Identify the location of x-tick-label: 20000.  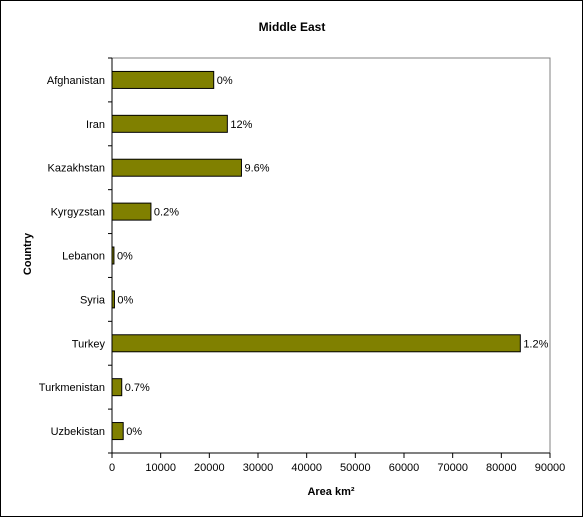
(209, 468).